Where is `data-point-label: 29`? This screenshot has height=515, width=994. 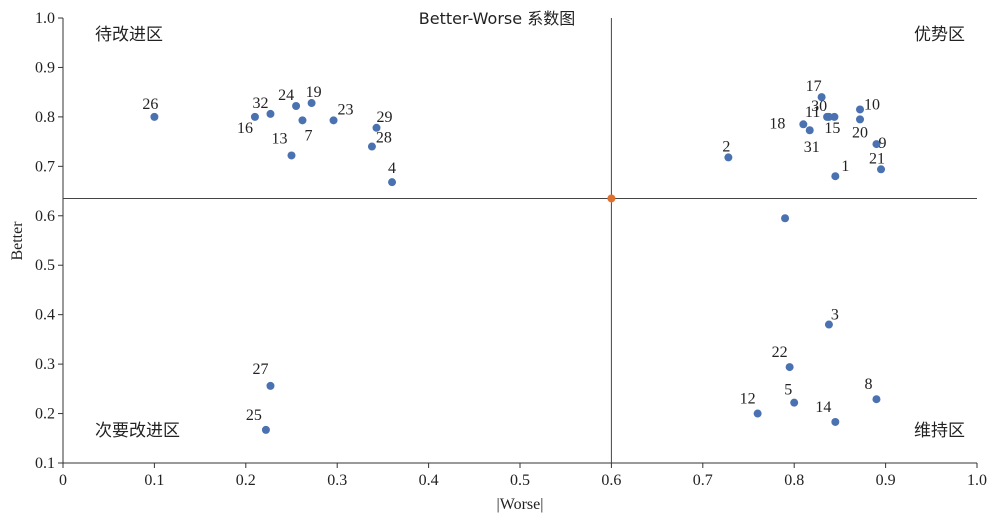 data-point-label: 29 is located at coordinates (385, 117).